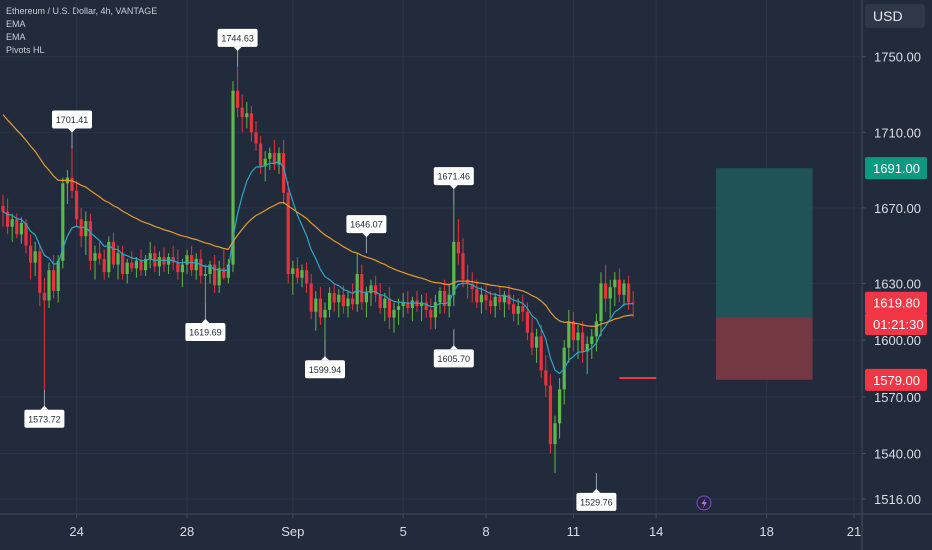  I want to click on price-badge-label: 1579.00, so click(896, 380).